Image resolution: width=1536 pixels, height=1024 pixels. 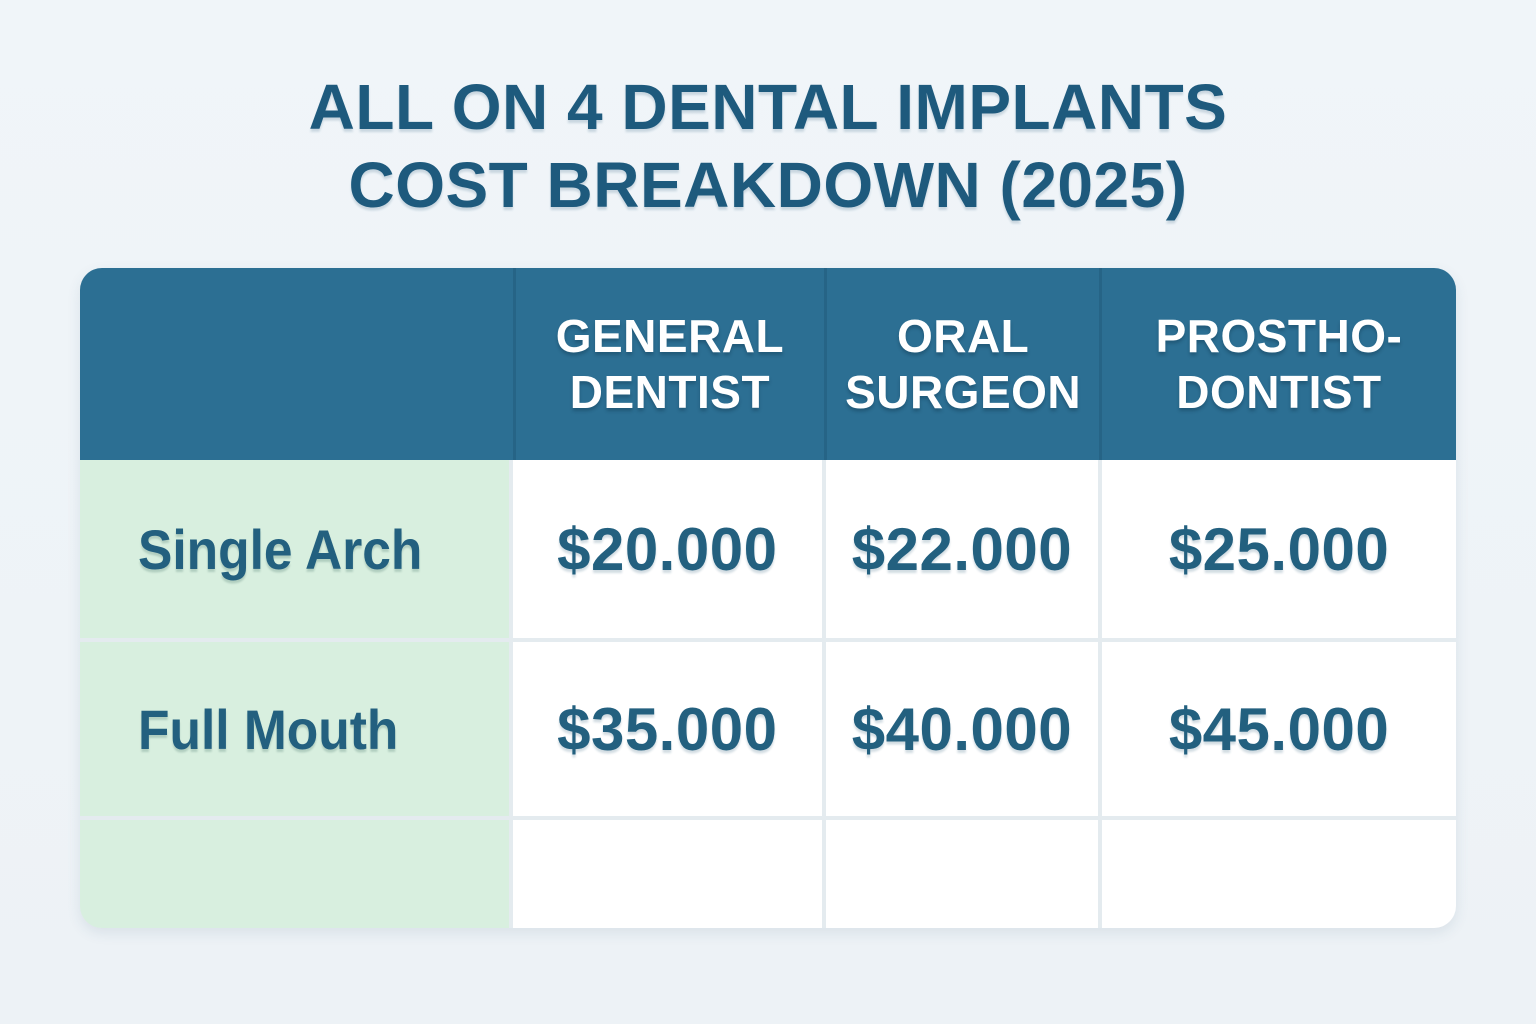 I want to click on column-header-oral-surgeon: ORAL SURGEON, so click(x=961, y=364).